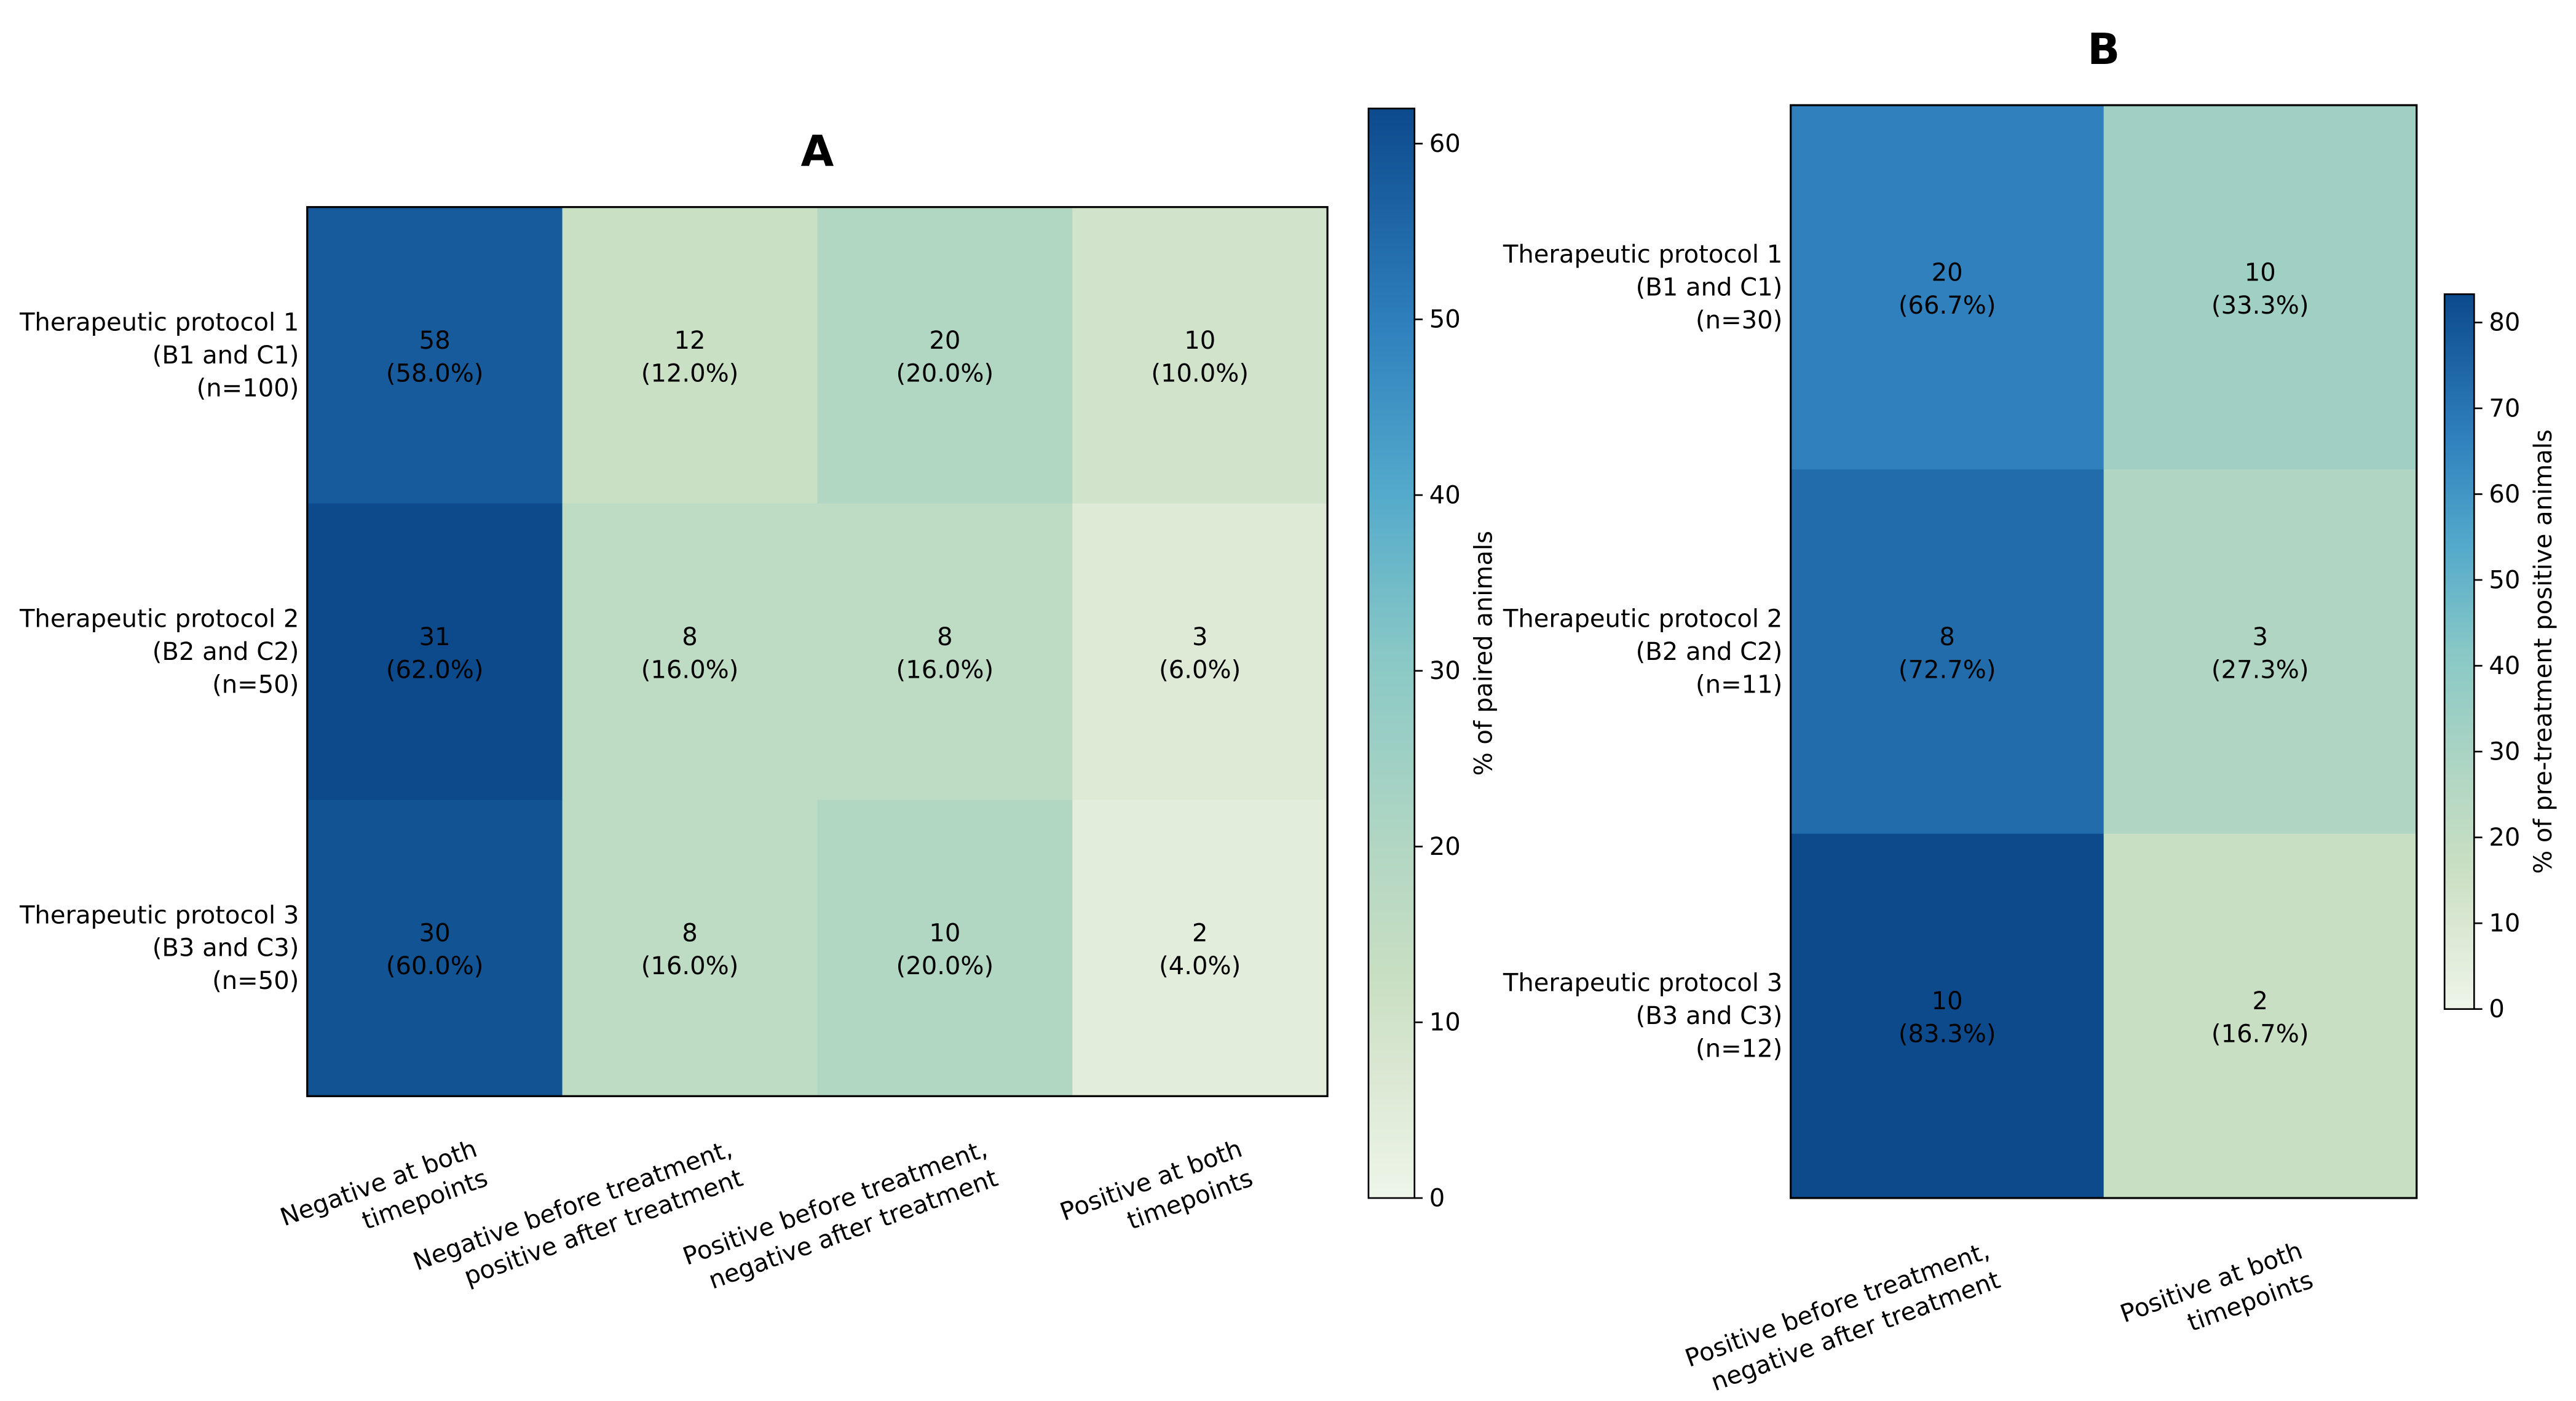 Image resolution: width=2576 pixels, height=1401 pixels. Describe the element at coordinates (1739, 320) in the screenshot. I see `y-tick-label-line: (n=30)` at that location.